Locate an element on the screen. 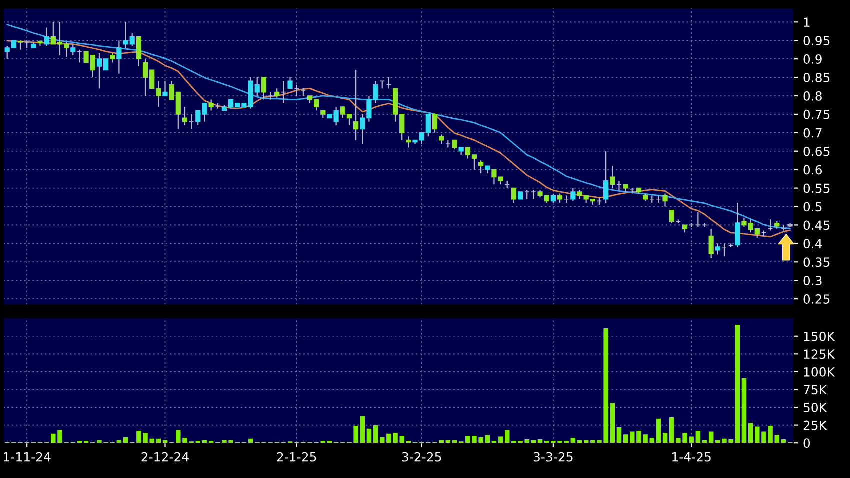  y-tick-label: 0.5 is located at coordinates (813, 207).